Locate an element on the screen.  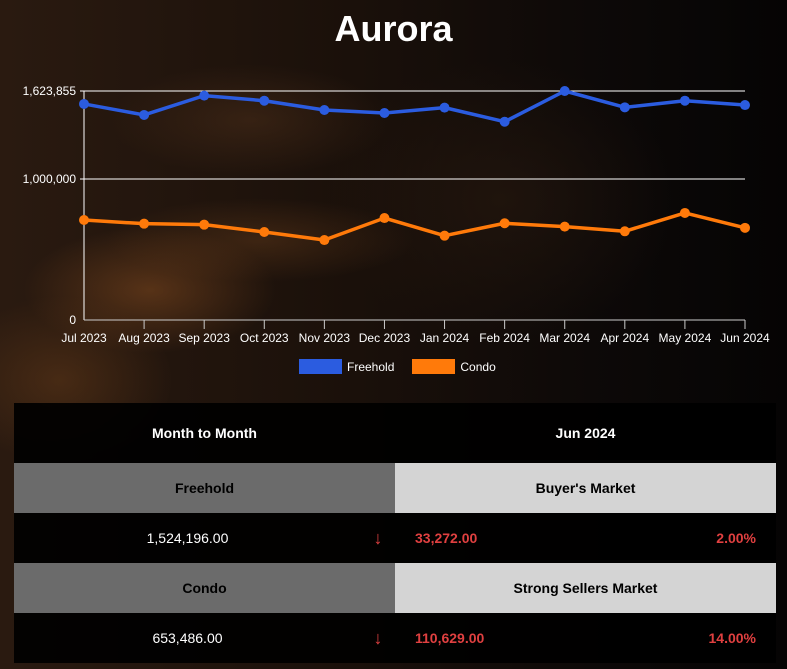
y-tick-label: 1,000,000 is located at coordinates (50, 179).